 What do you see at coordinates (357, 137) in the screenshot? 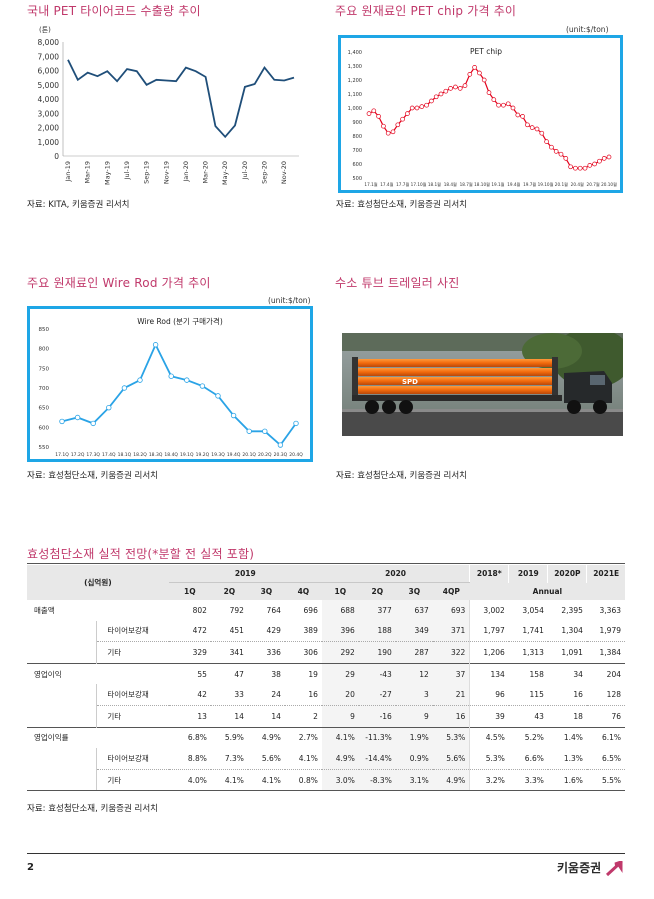
I see `chart2-ytick-label: 800` at bounding box center [357, 137].